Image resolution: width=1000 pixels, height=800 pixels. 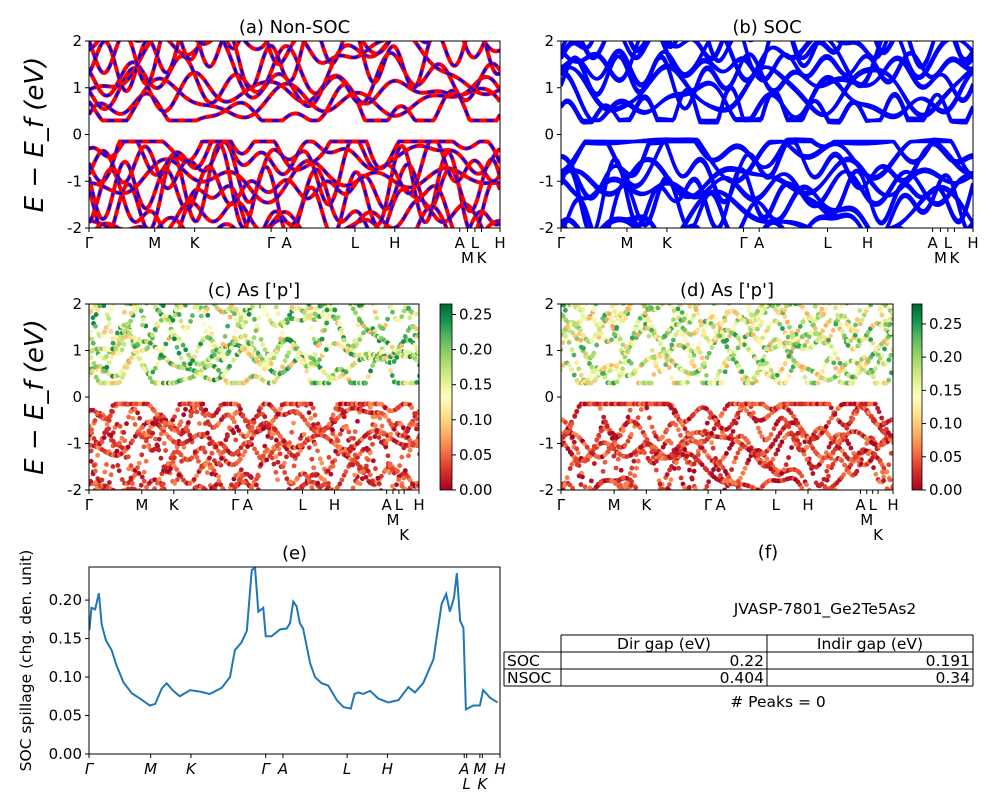 What do you see at coordinates (254, 290) in the screenshot?
I see `panel-title: (c) As ['p']` at bounding box center [254, 290].